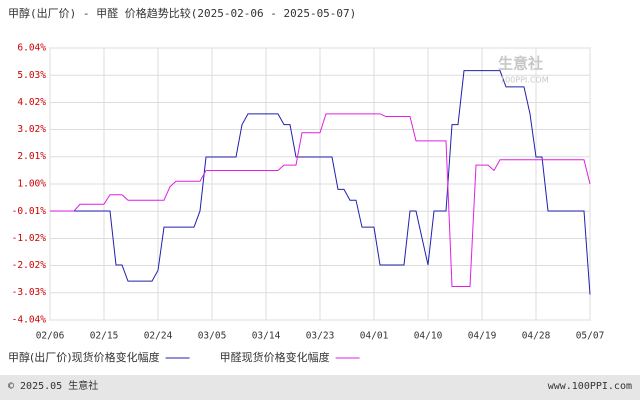 The image size is (640, 400). What do you see at coordinates (31, 75) in the screenshot?
I see `y-tick-label: 5.03%` at bounding box center [31, 75].